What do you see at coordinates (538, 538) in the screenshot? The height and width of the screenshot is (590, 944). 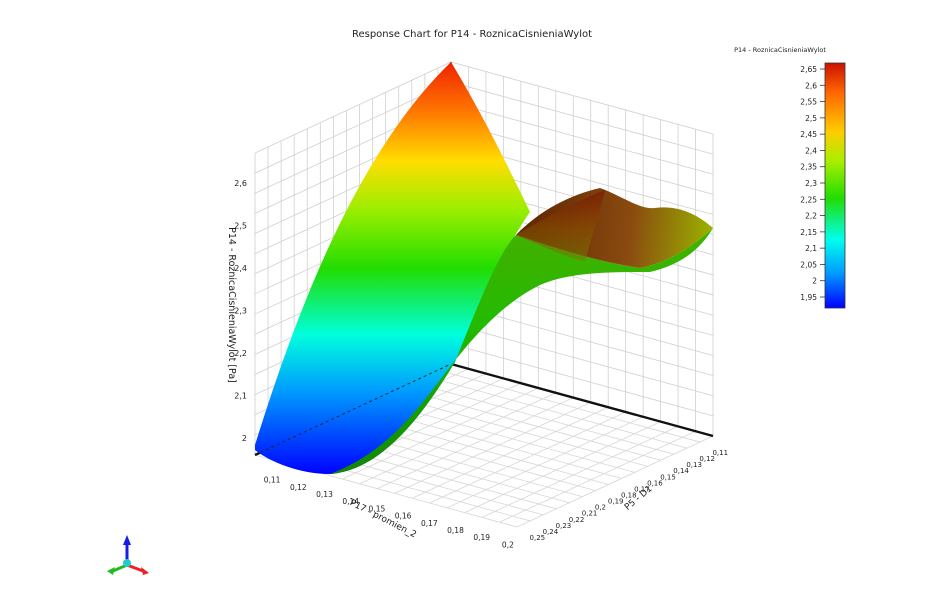 I see `y-tick-label: 0,25` at bounding box center [538, 538].